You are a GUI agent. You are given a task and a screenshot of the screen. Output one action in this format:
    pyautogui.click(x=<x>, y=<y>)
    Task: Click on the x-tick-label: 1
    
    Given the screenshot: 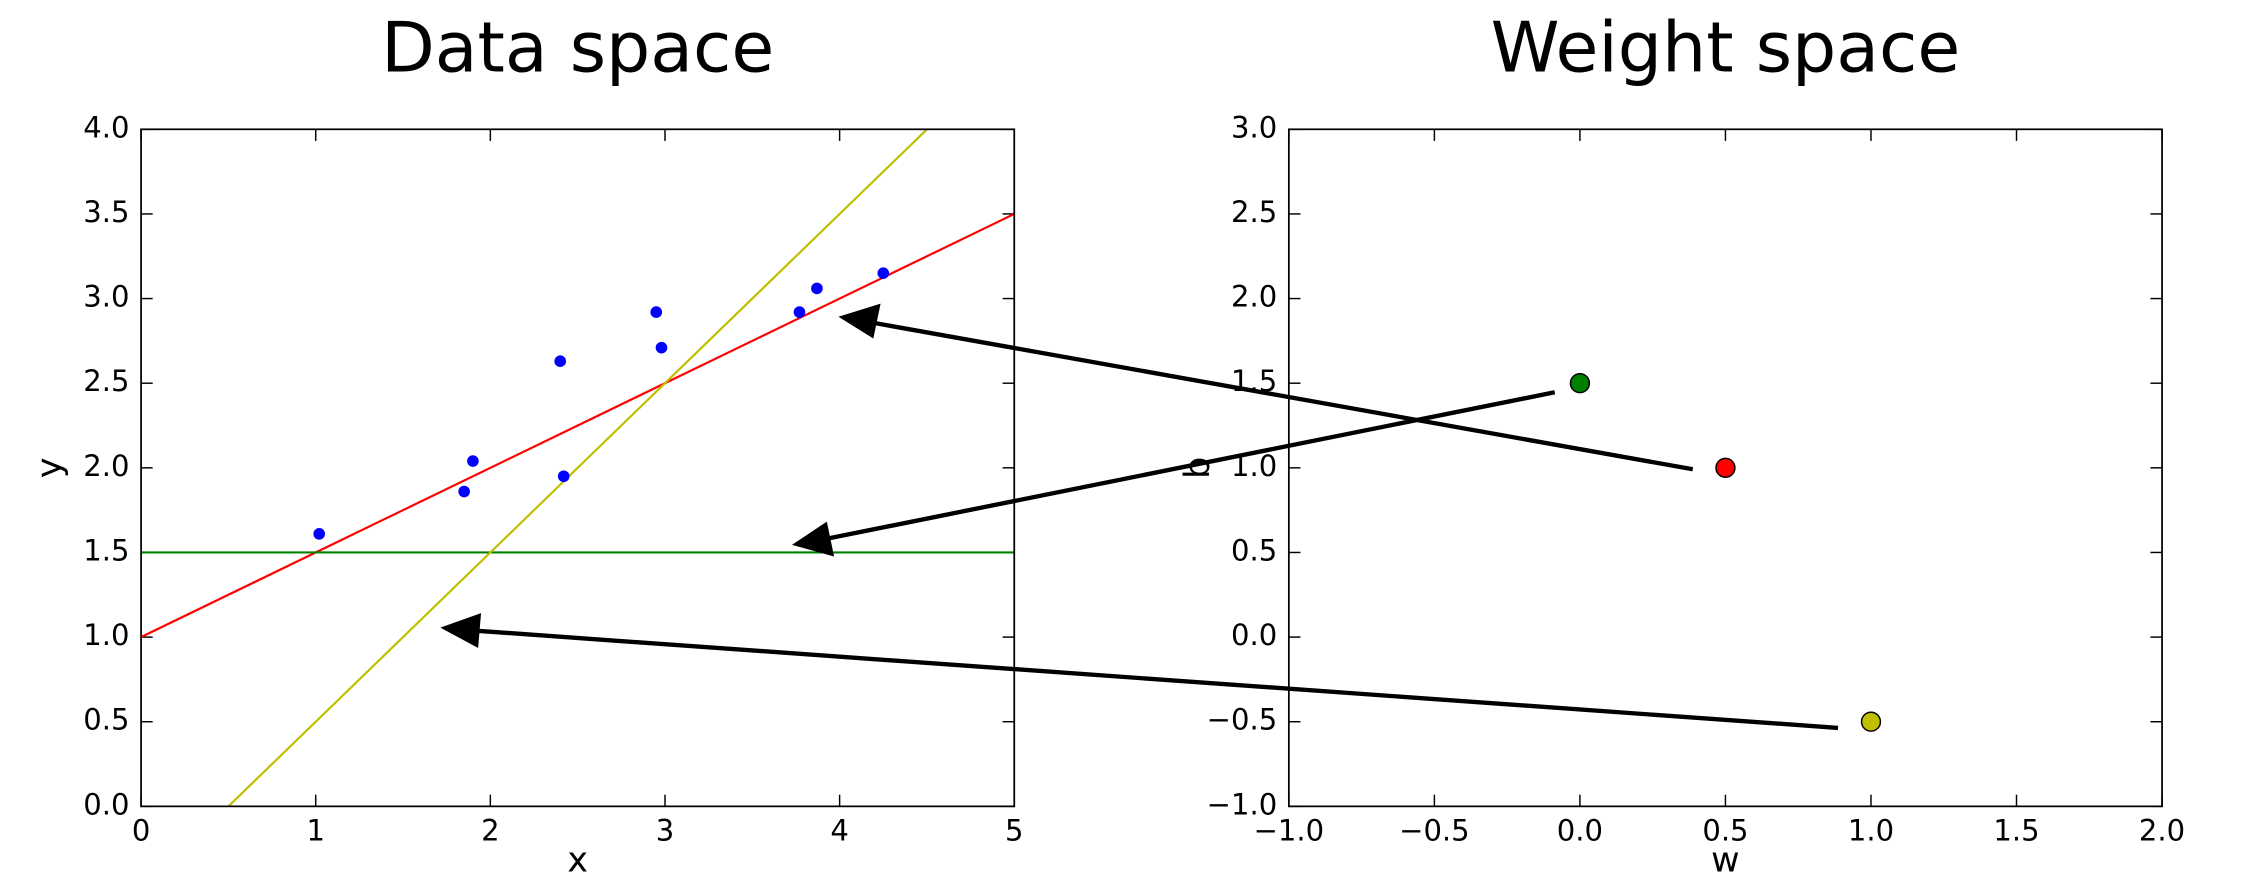 What is the action you would take?
    pyautogui.click(x=315, y=831)
    